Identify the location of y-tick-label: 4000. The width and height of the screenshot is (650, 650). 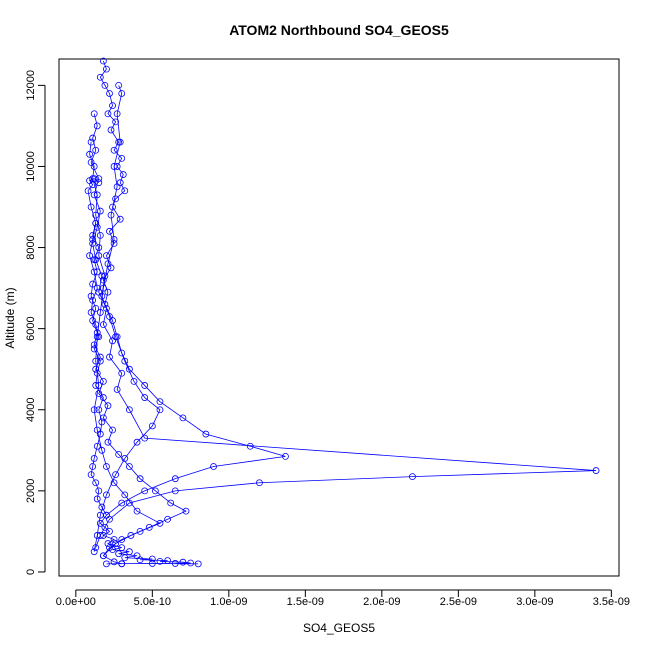
(31, 410).